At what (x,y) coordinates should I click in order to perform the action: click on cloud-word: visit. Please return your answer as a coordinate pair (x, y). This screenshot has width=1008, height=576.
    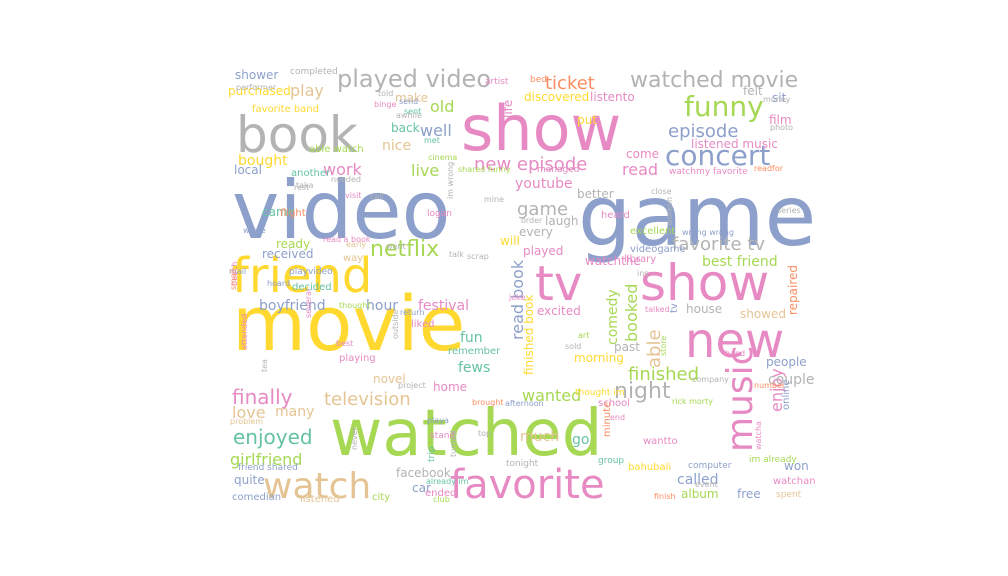
    Looking at the image, I should click on (353, 195).